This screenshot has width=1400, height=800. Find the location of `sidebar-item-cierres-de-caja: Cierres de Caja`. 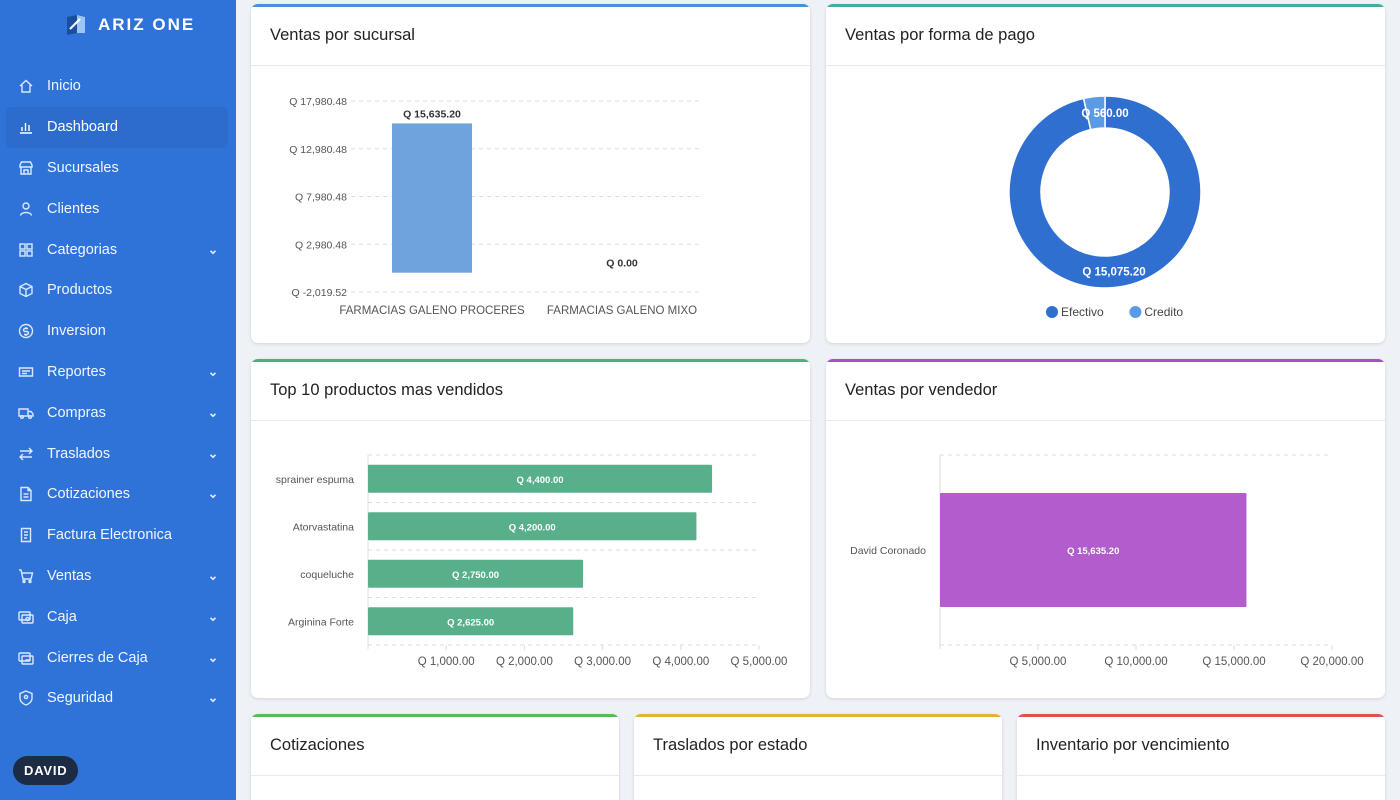

sidebar-item-cierres-de-caja: Cierres de Caja is located at coordinates (117, 657).